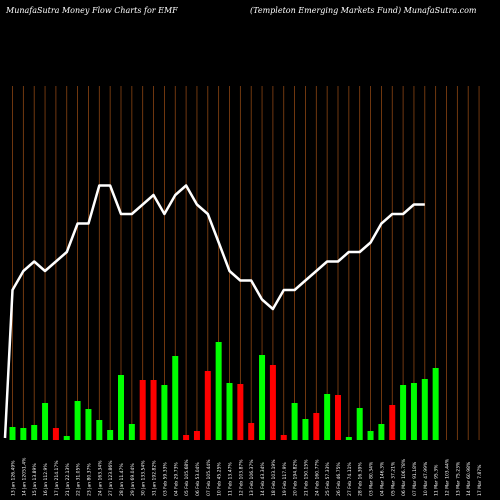 The width and height of the screenshot is (500, 500). I want to click on x-axis-label: 07 Feb 105.44%, so click(209, 477).